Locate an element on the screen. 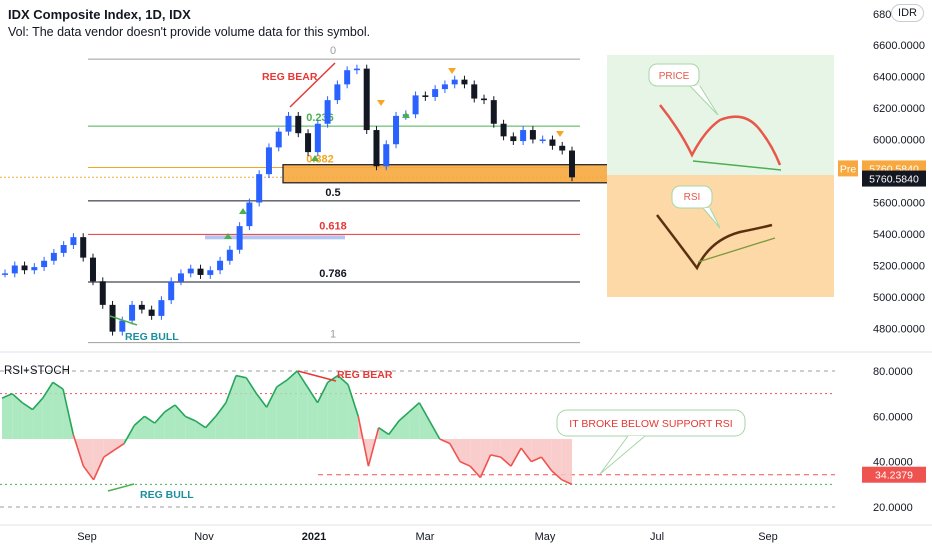 The image size is (932, 550). rsi-sketch-box is located at coordinates (720, 236).